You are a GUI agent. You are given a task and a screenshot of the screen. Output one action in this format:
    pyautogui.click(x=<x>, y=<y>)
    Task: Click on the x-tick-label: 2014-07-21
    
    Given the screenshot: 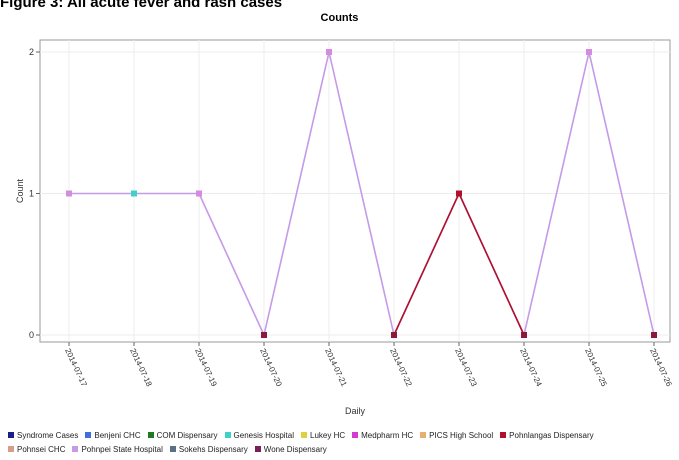 What is the action you would take?
    pyautogui.click(x=336, y=367)
    